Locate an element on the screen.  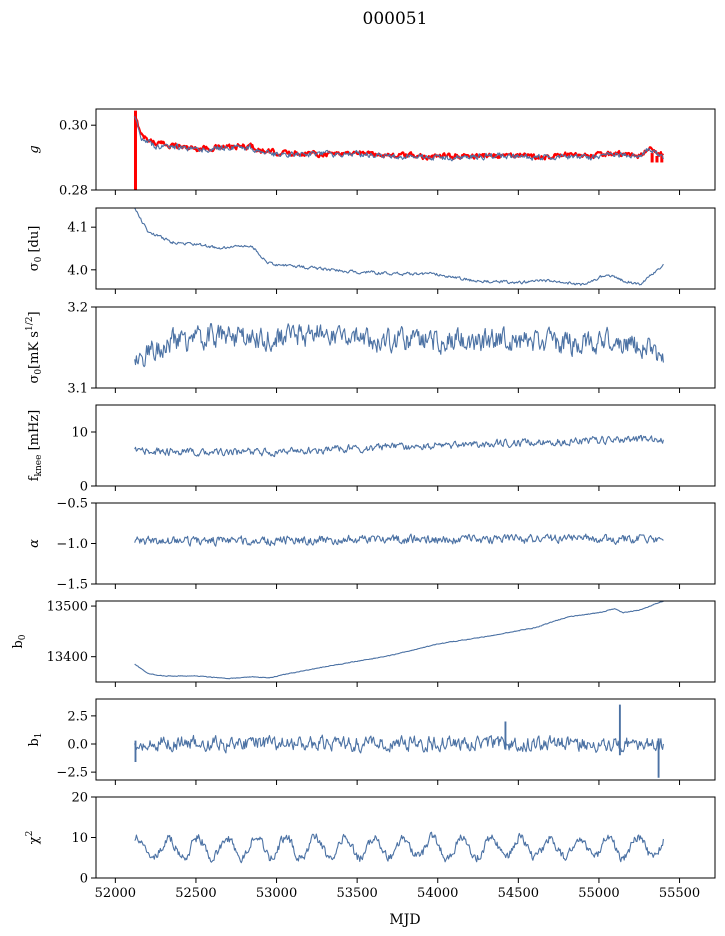
y-tick-label: 4.1 is located at coordinates (77, 228).